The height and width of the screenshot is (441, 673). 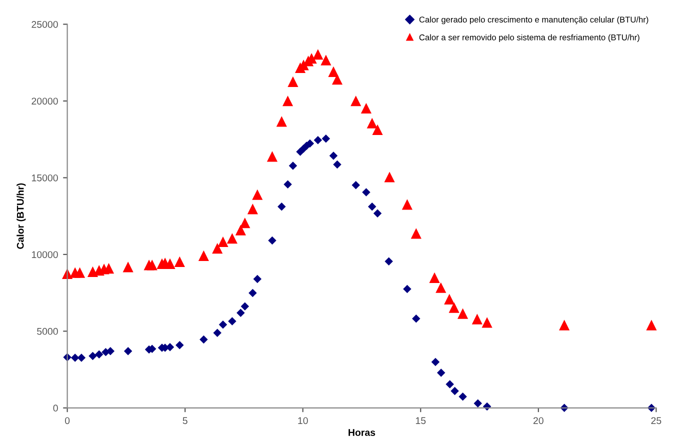 I want to click on y-tick-label: 5000, so click(x=47, y=331).